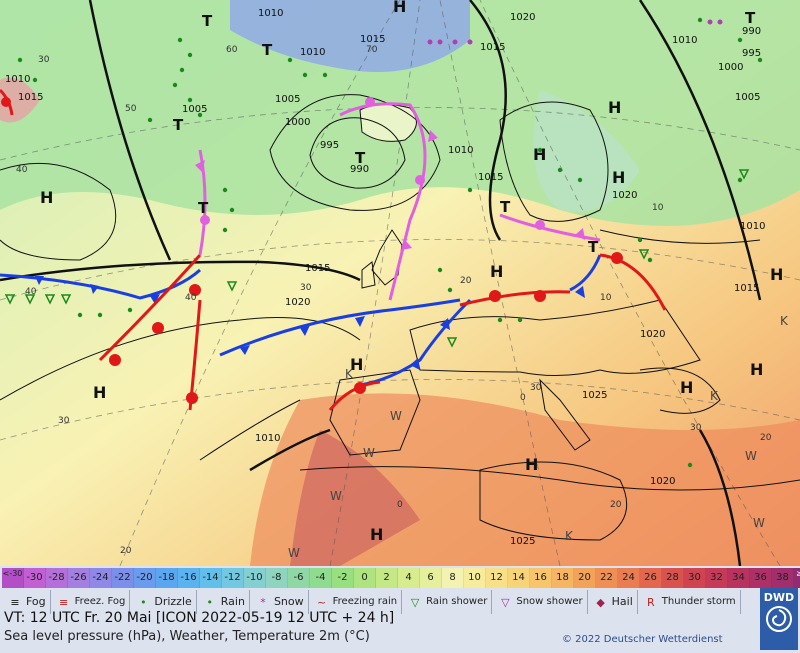  What do you see at coordinates (565, 414) in the screenshot?
I see `italy` at bounding box center [565, 414].